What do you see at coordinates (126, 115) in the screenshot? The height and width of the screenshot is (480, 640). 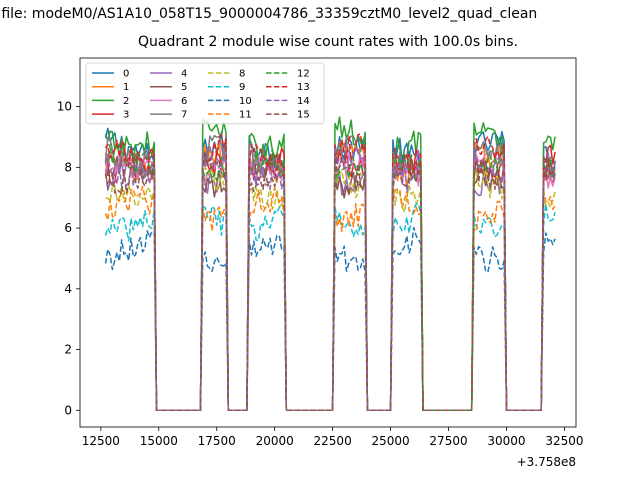 I see `legend-label-3: 3` at bounding box center [126, 115].